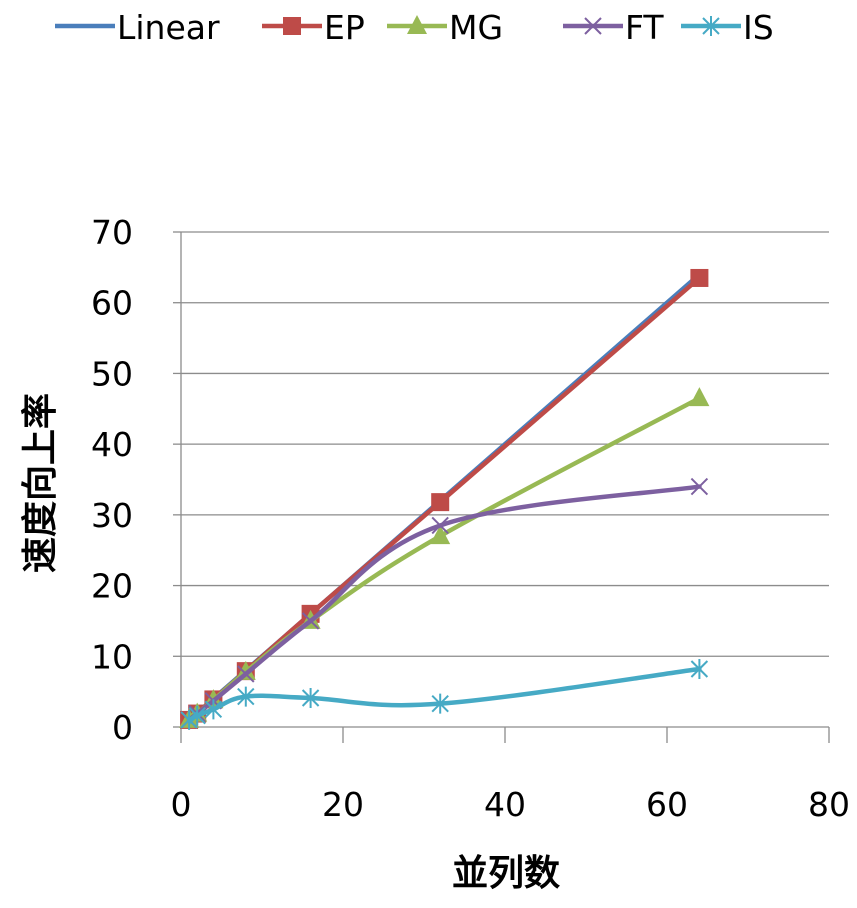  What do you see at coordinates (112, 586) in the screenshot?
I see `y-tick-label: 20` at bounding box center [112, 586].